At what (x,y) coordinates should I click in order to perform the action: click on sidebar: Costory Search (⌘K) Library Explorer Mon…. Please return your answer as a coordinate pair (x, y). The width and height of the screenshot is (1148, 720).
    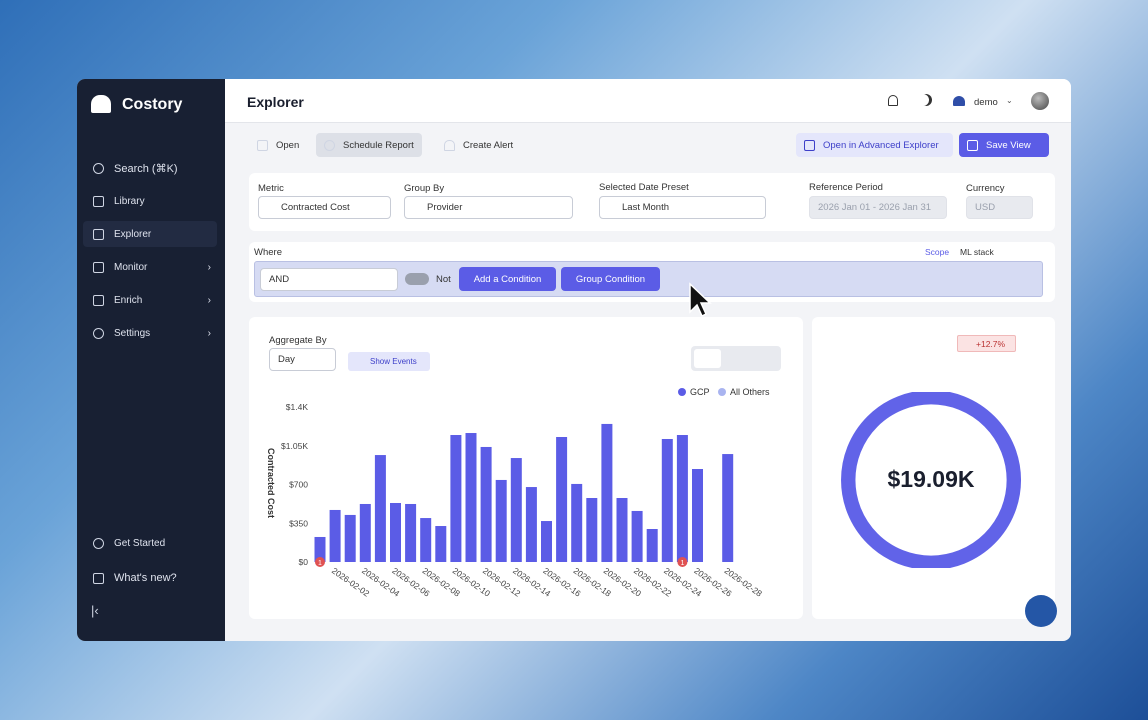
    Looking at the image, I should click on (151, 360).